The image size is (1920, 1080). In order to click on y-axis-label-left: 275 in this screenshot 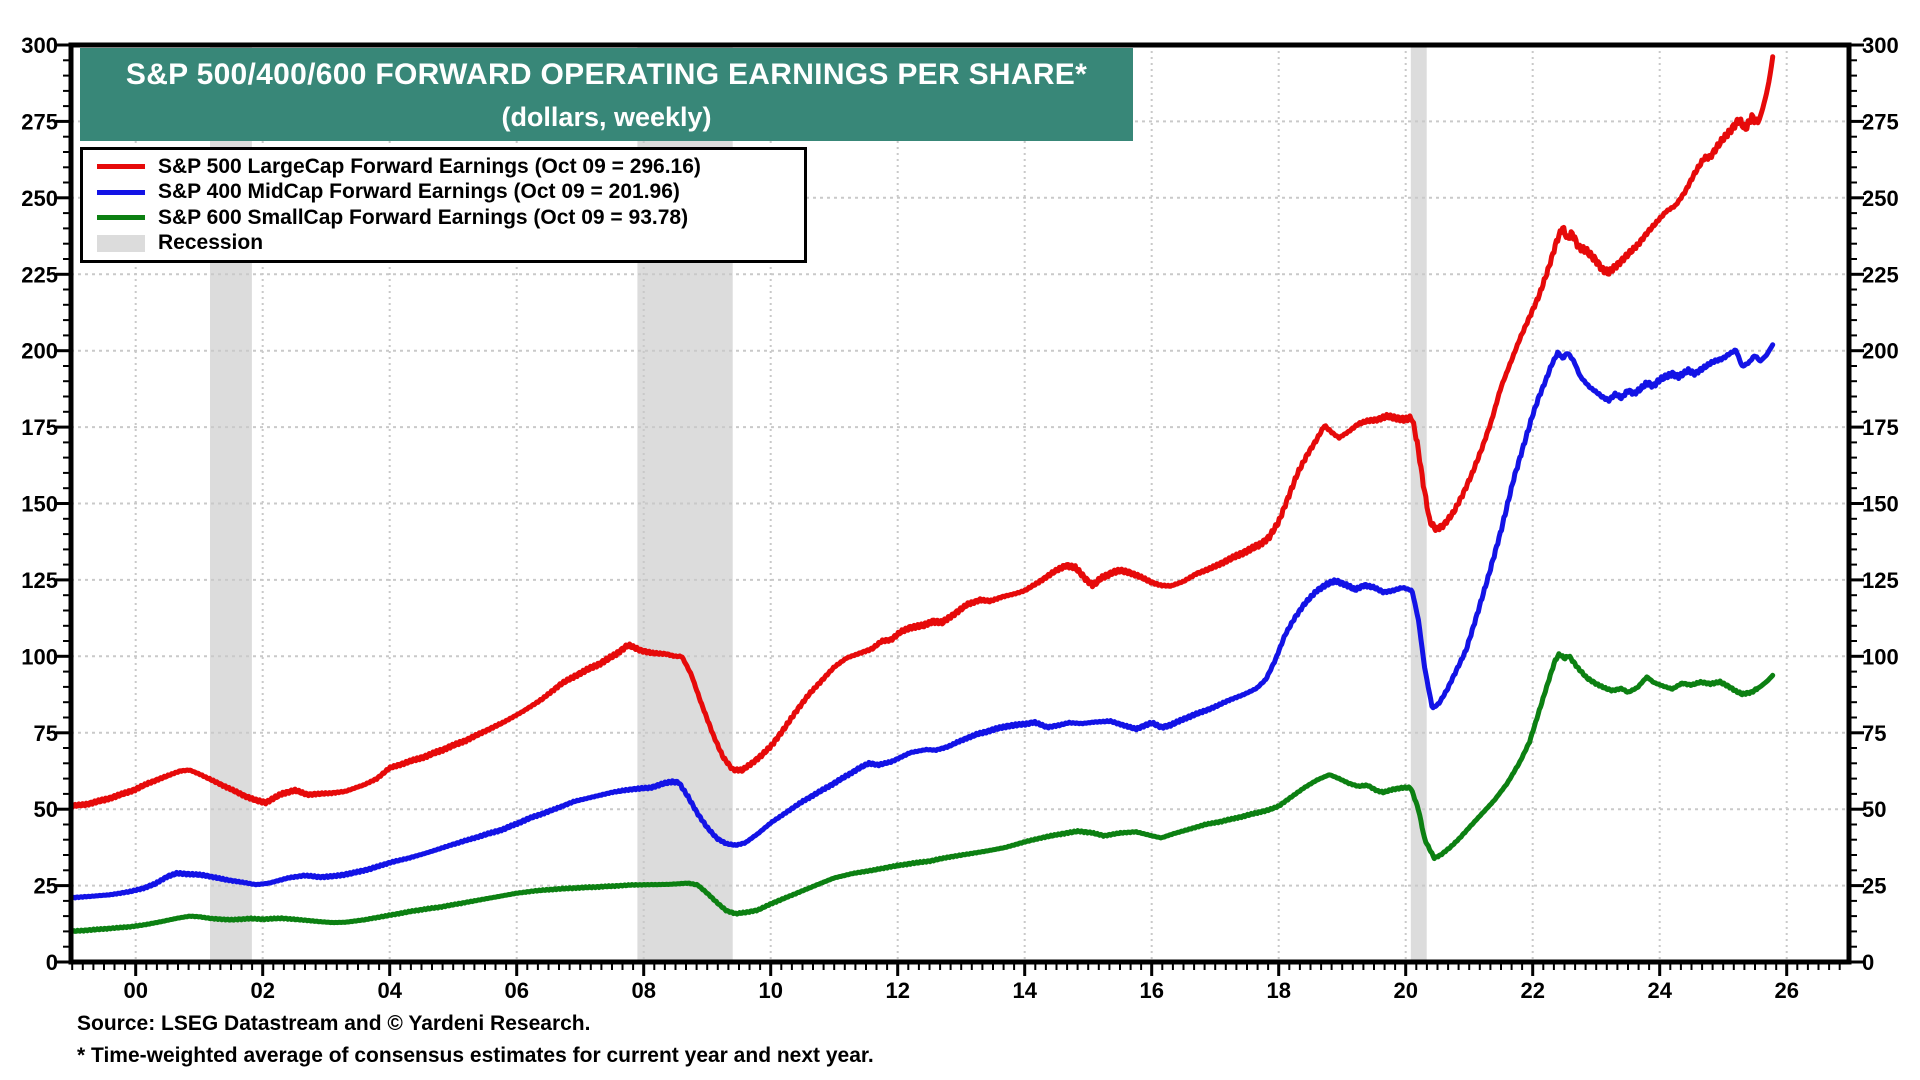, I will do `click(39, 121)`.